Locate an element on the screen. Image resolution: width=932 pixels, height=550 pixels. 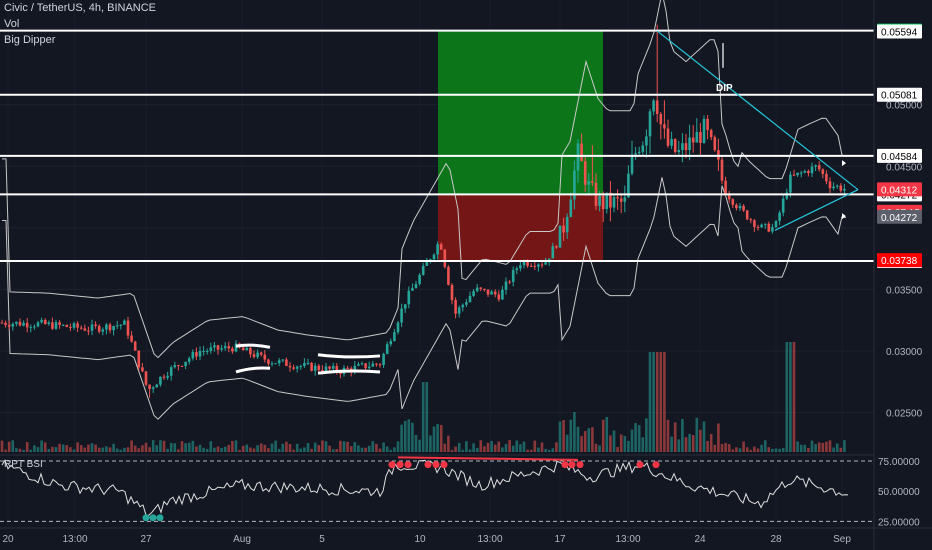
triangle-lower-line is located at coordinates (816, 210).